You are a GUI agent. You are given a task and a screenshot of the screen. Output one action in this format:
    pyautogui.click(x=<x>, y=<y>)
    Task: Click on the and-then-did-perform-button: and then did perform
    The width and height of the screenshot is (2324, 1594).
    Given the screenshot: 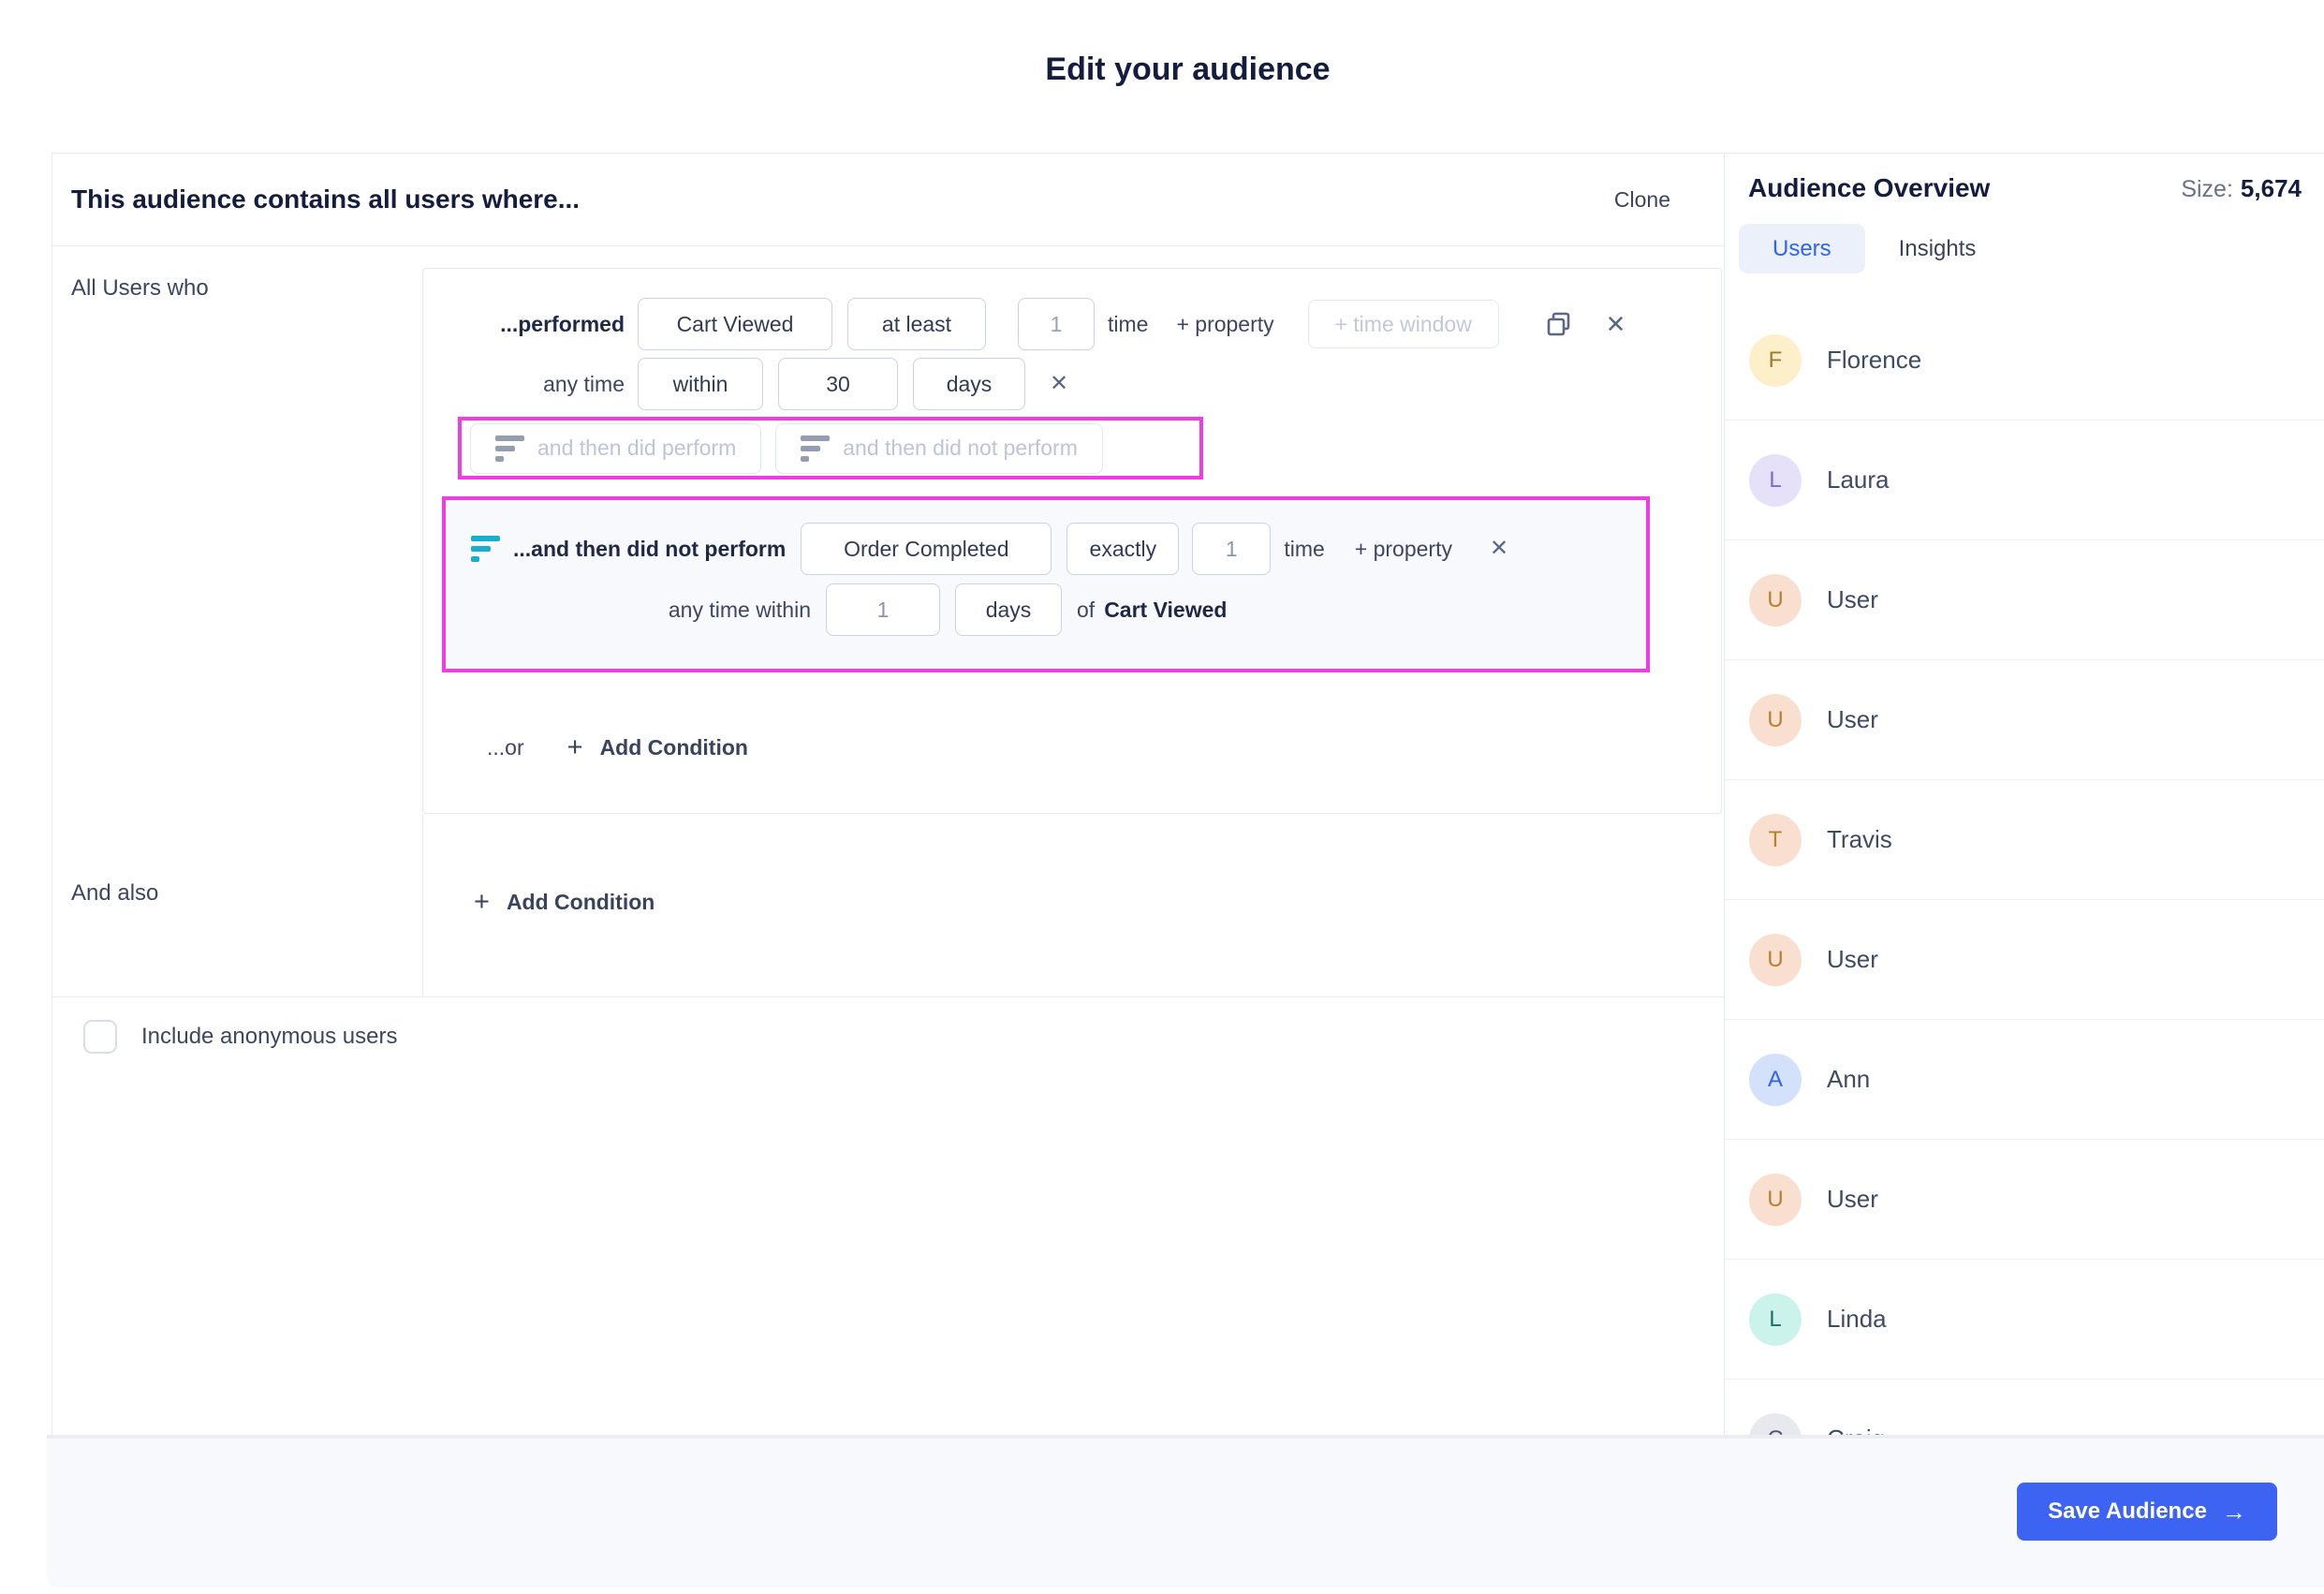 What is the action you would take?
    pyautogui.click(x=616, y=448)
    